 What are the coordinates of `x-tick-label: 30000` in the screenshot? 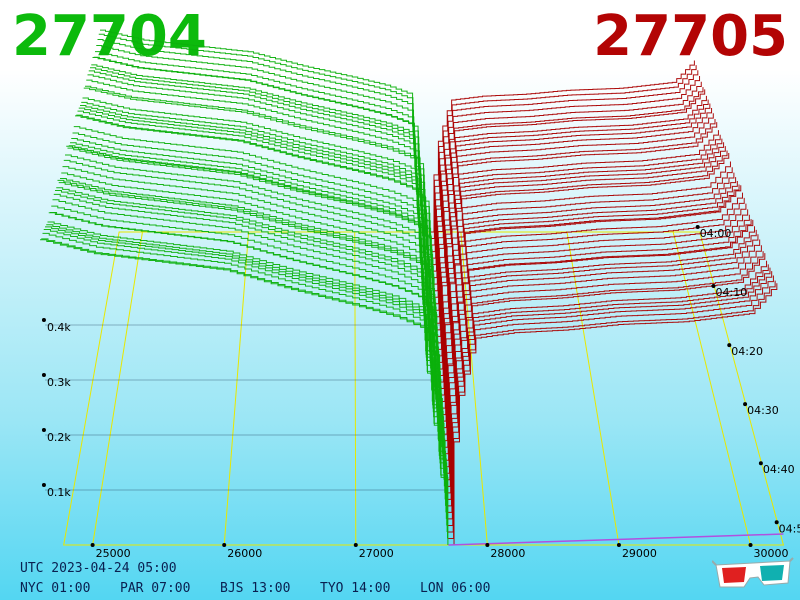 It's located at (771, 553).